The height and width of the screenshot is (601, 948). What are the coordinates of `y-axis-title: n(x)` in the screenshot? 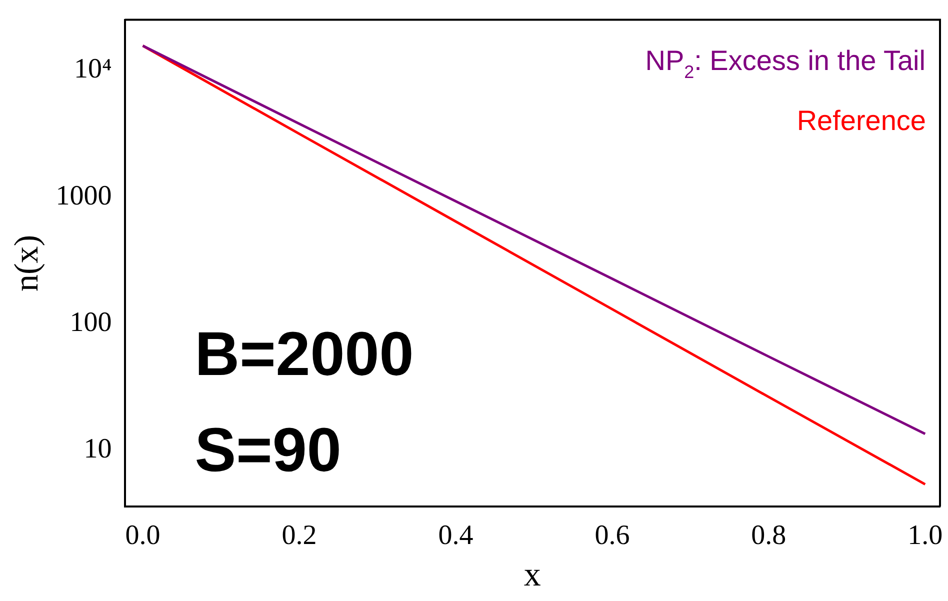 It's located at (27, 263).